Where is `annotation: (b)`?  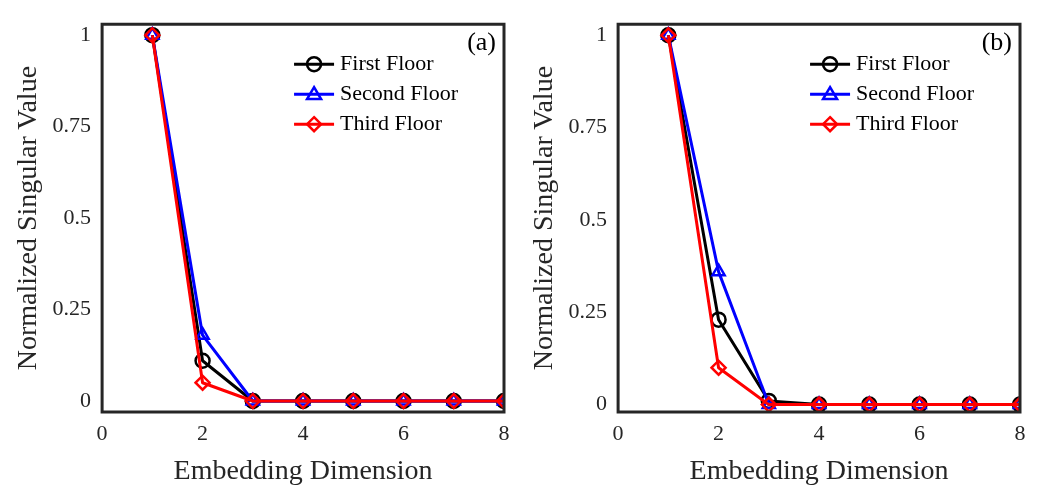 annotation: (b) is located at coordinates (996, 42).